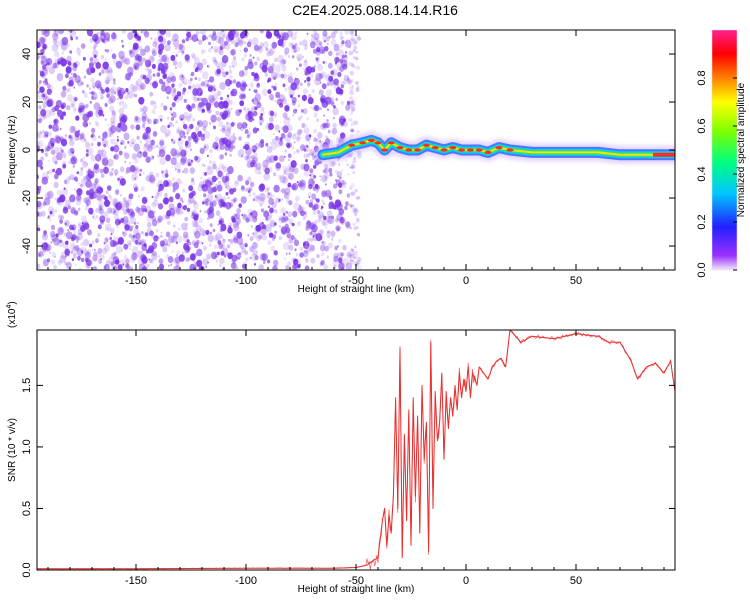 This screenshot has height=600, width=750. I want to click on ridge-peak, so click(371, 140).